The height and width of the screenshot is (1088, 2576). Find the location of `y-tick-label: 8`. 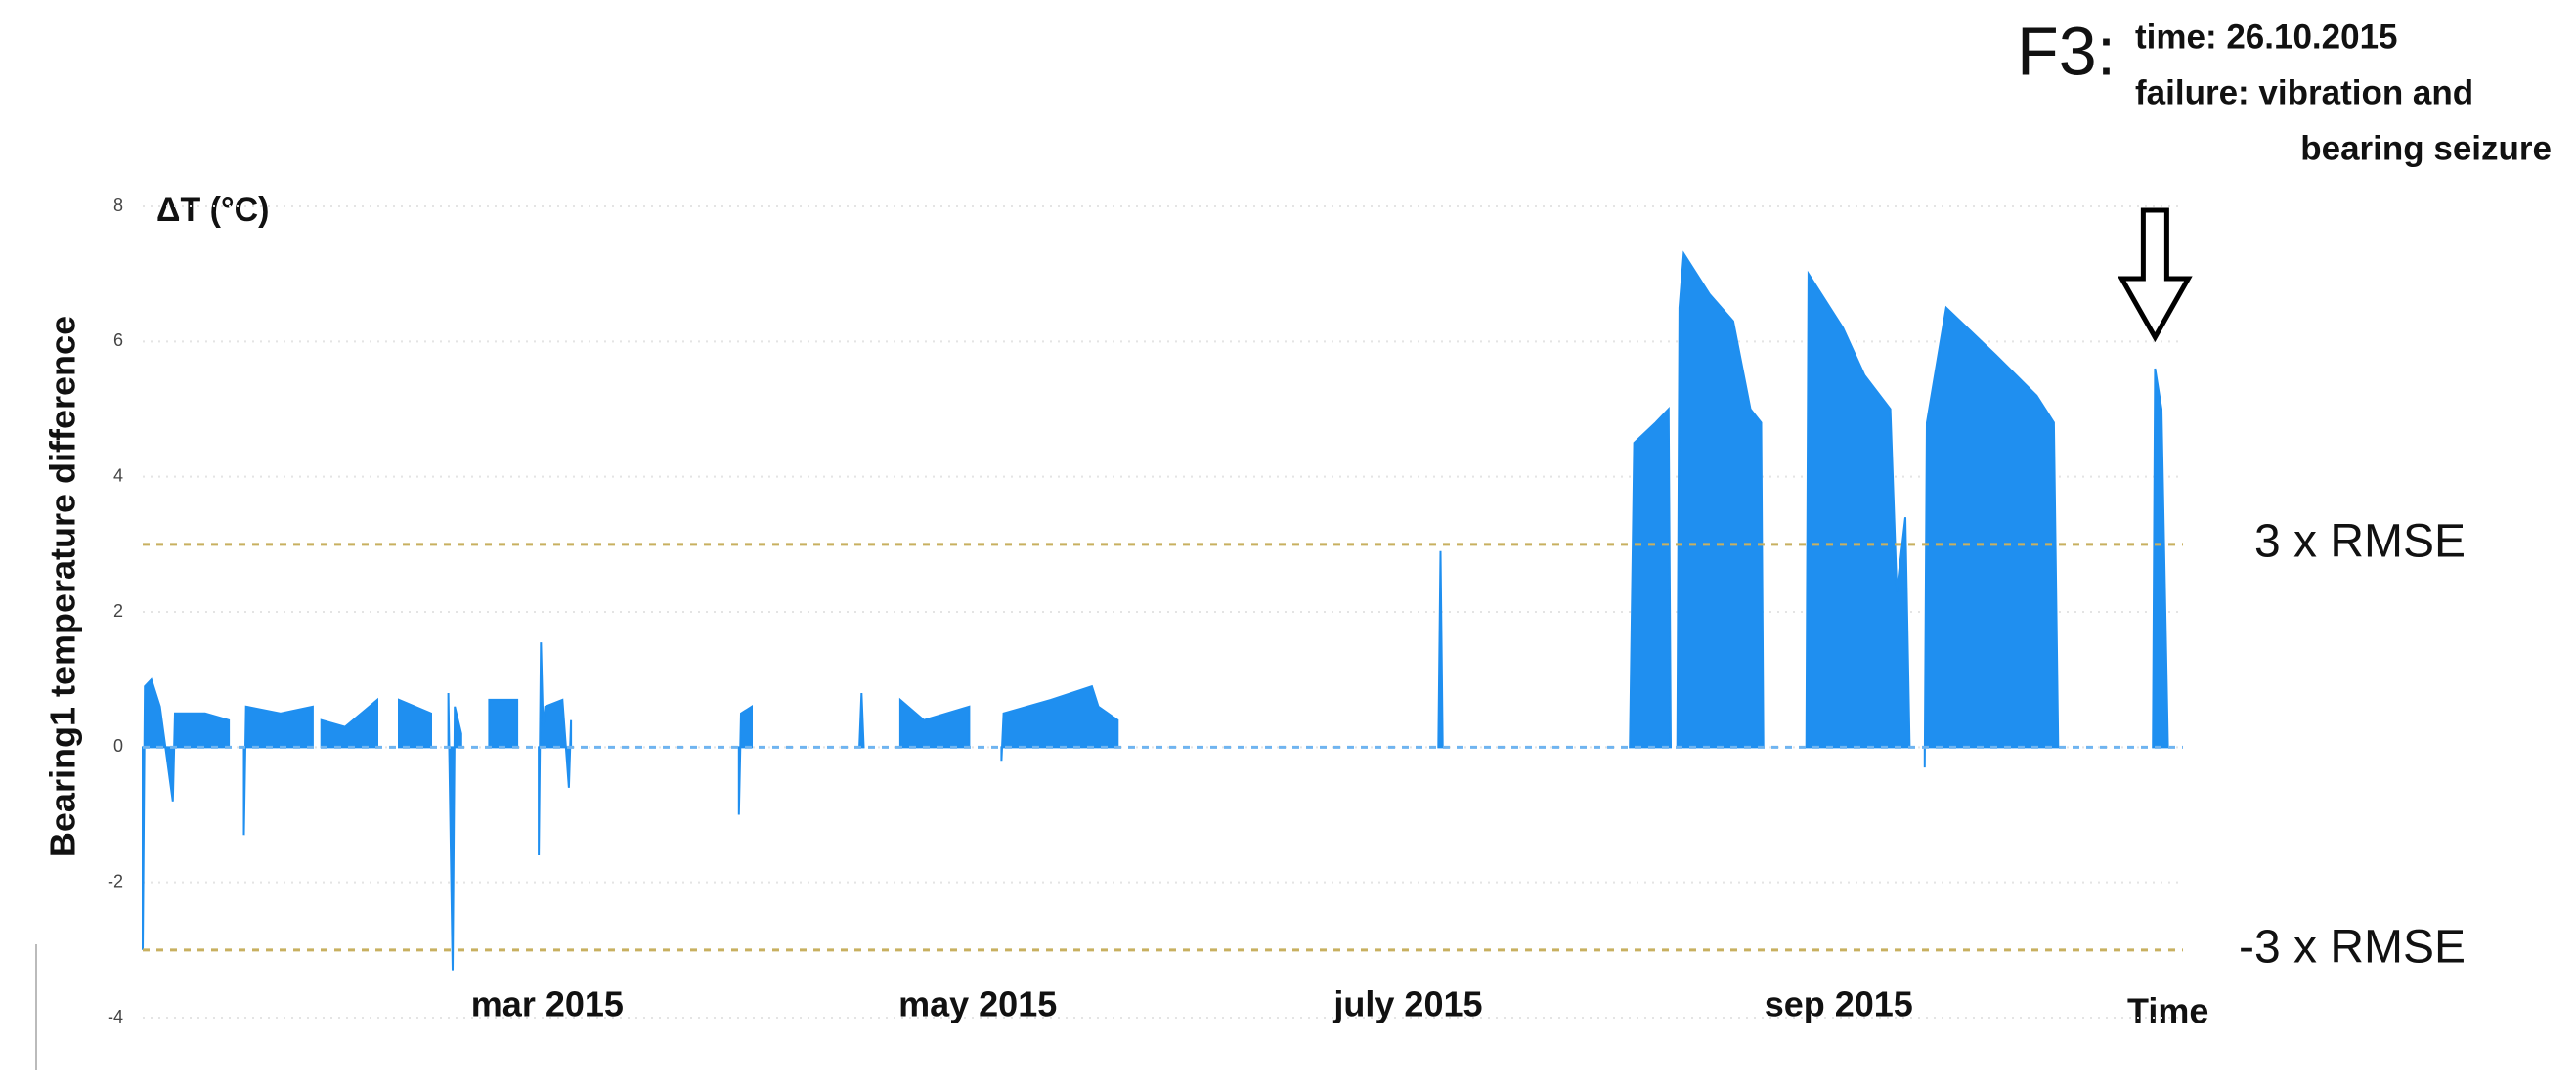

y-tick-label: 8 is located at coordinates (118, 205).